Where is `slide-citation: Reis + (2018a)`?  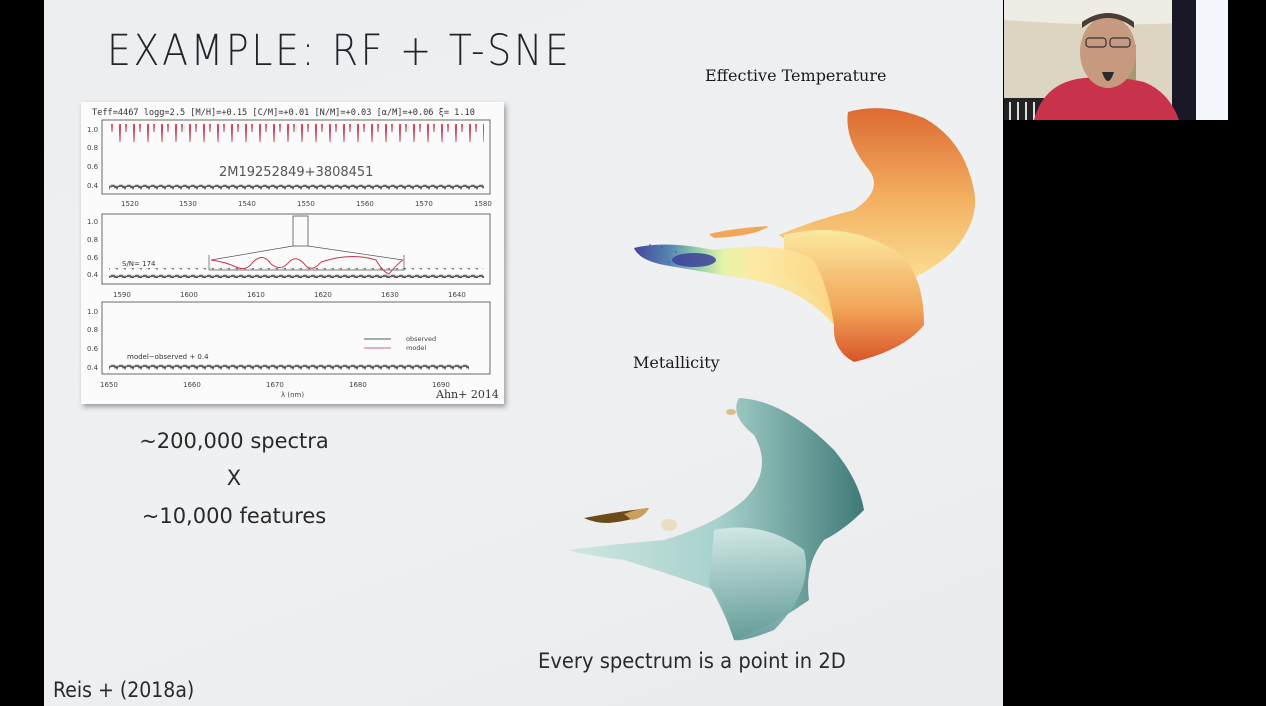 slide-citation: Reis + (2018a) is located at coordinates (124, 690).